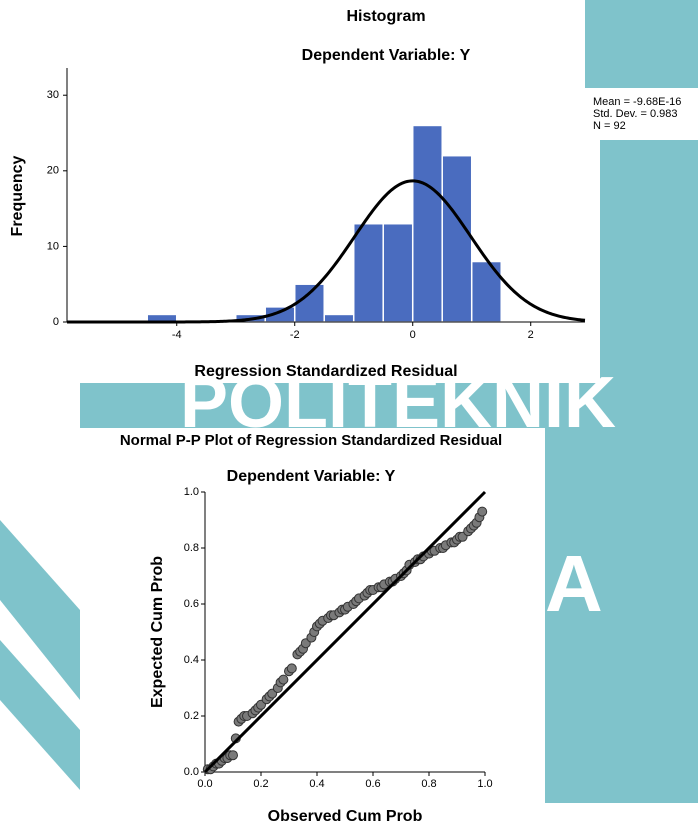 The width and height of the screenshot is (698, 830). What do you see at coordinates (191, 548) in the screenshot?
I see `y-tick-label: 0.8` at bounding box center [191, 548].